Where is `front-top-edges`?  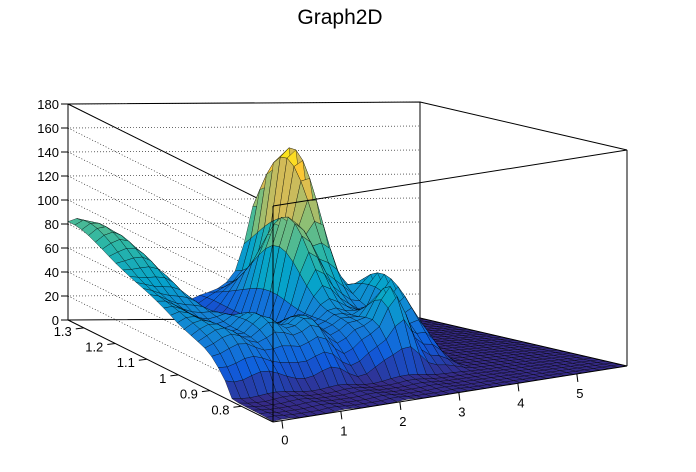
front-top-edges is located at coordinates (450, 154).